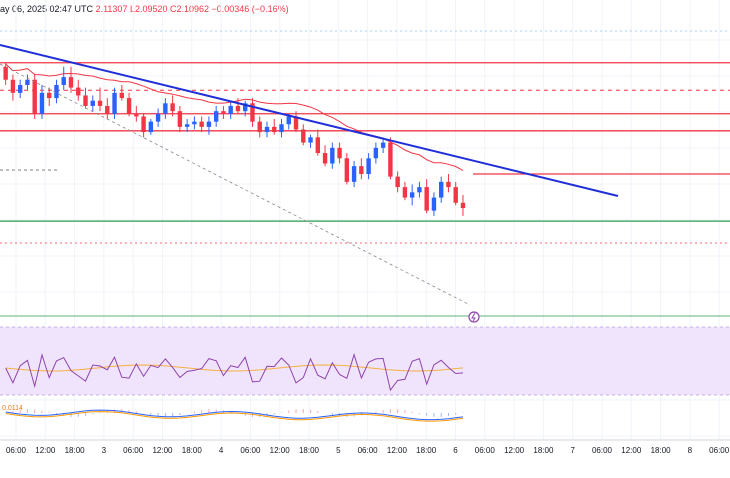 This screenshot has height=478, width=730. Describe the element at coordinates (572, 450) in the screenshot. I see `x-tick-label: 7` at that location.